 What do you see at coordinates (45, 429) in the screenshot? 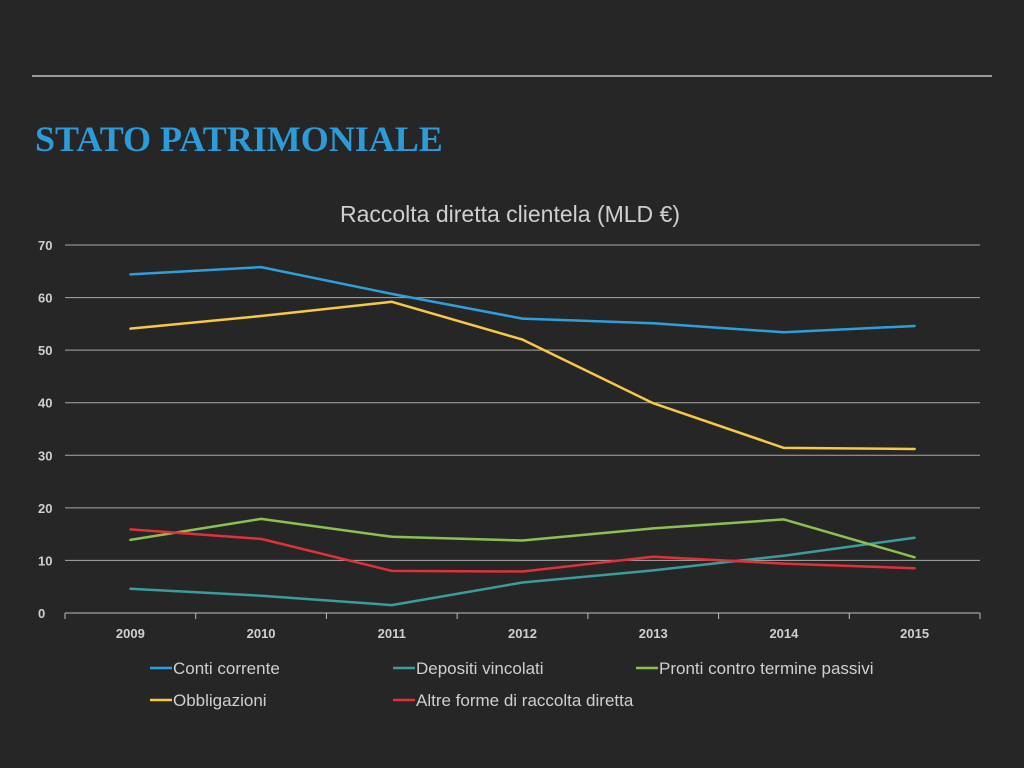
I see `y-axis-ticks: 0 10 20 30 40 50 60 70` at bounding box center [45, 429].